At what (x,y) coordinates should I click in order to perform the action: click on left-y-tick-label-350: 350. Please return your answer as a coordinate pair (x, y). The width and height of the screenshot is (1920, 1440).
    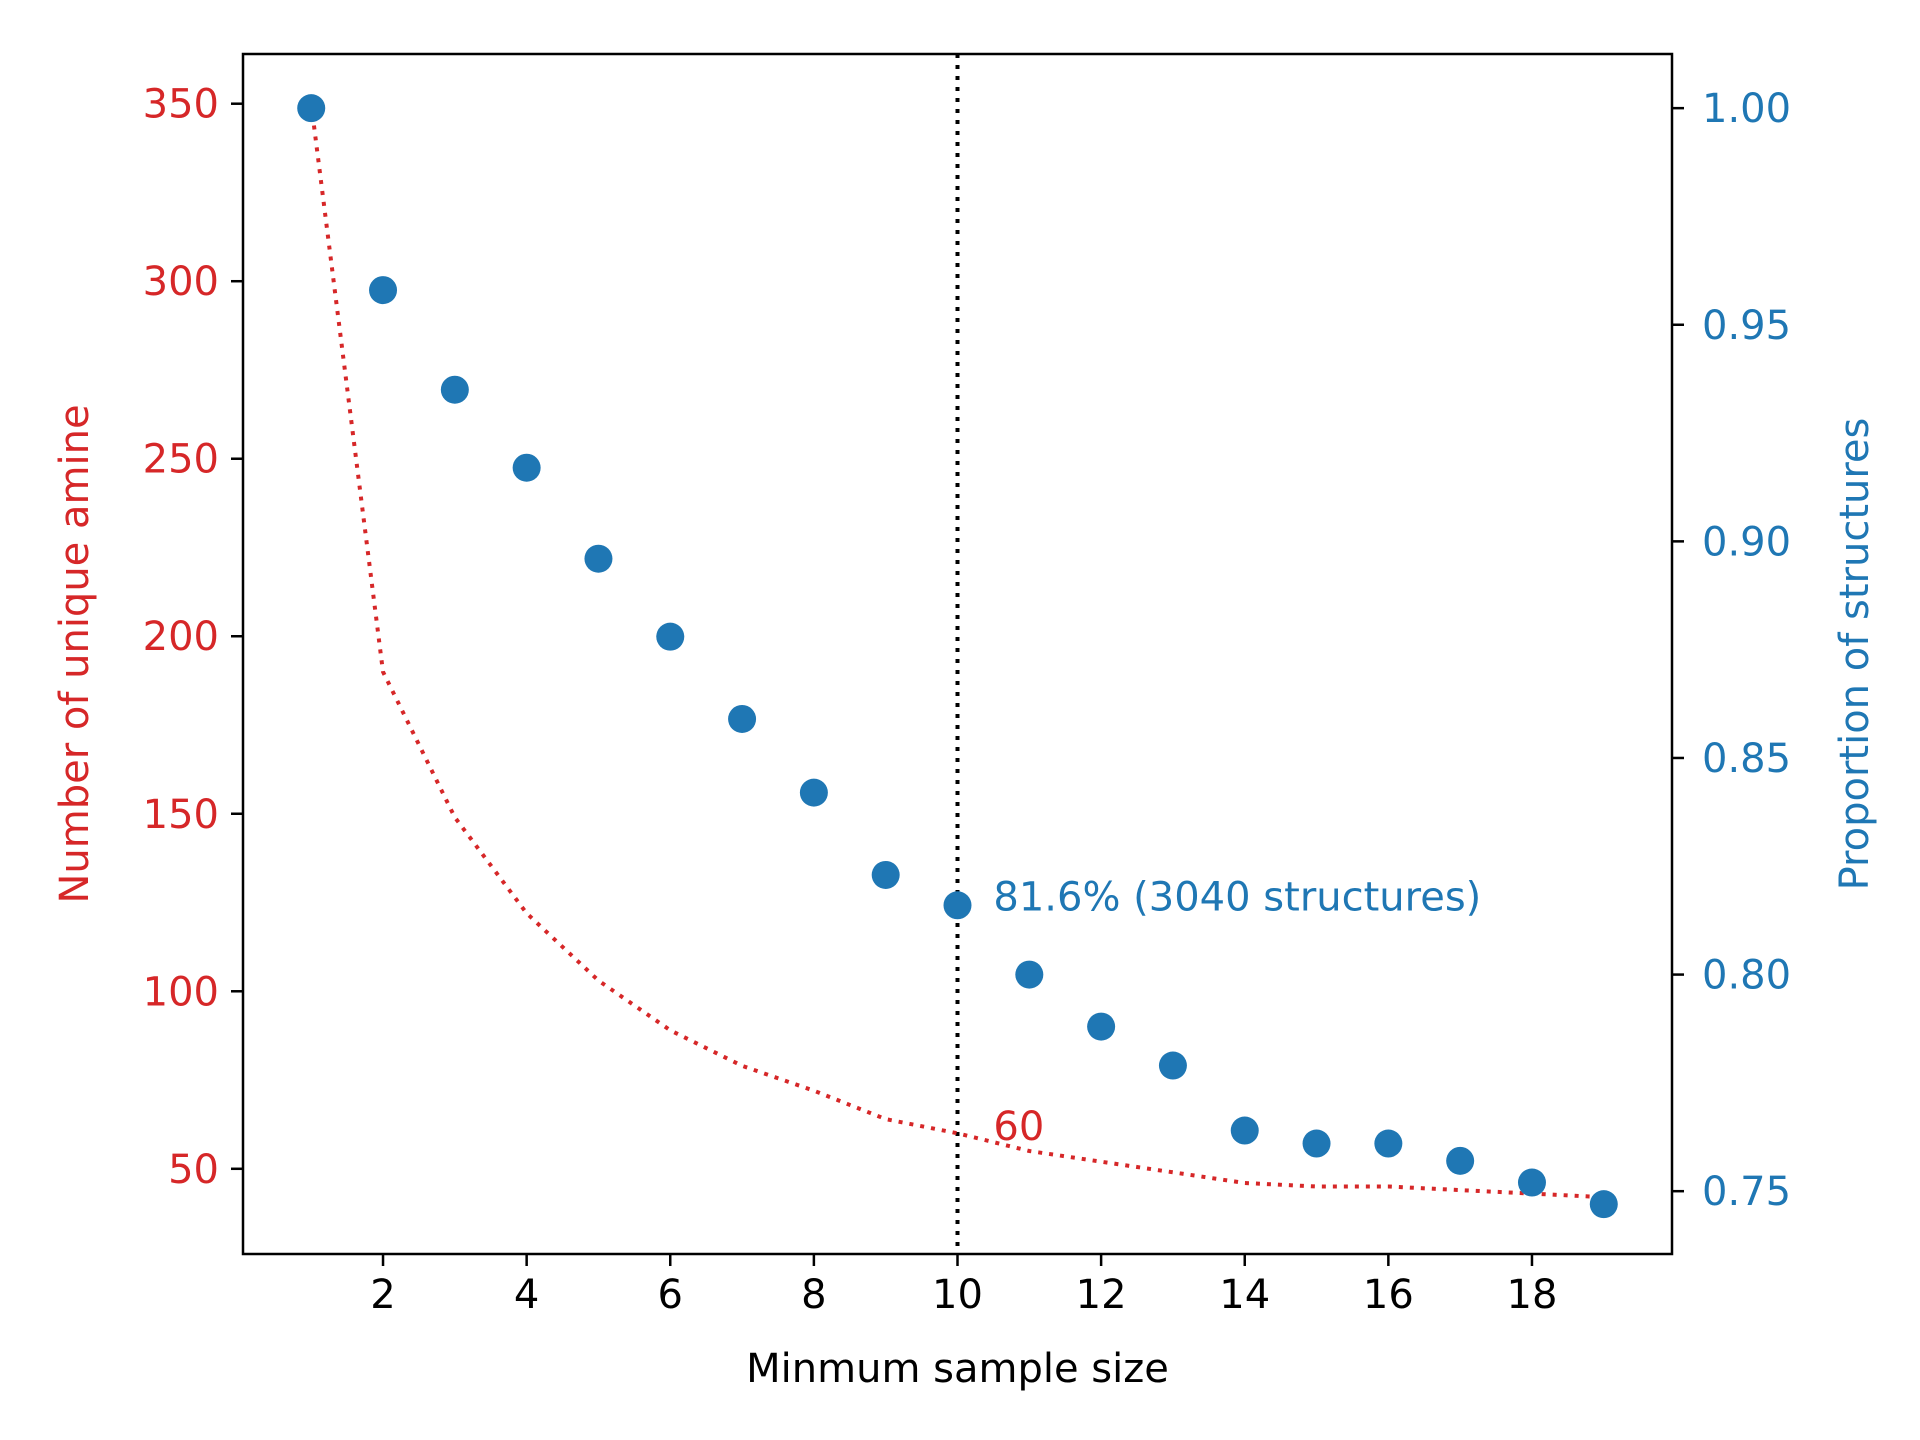
    Looking at the image, I should click on (181, 105).